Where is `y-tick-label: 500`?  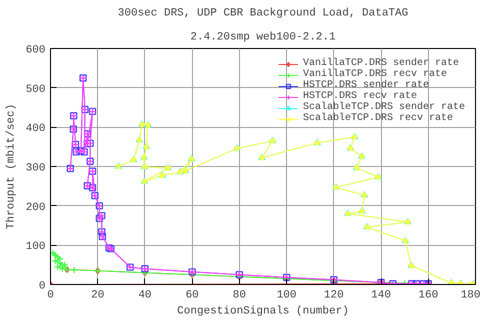 y-tick-label: 500 is located at coordinates (36, 90).